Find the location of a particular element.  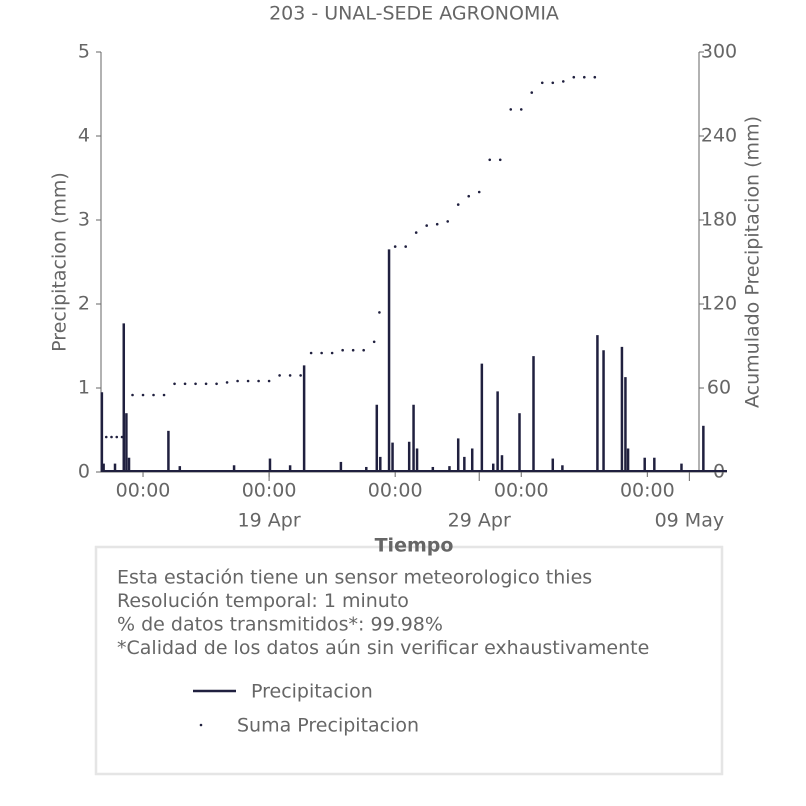

x-axis-label: Tiempo is located at coordinates (414, 546).